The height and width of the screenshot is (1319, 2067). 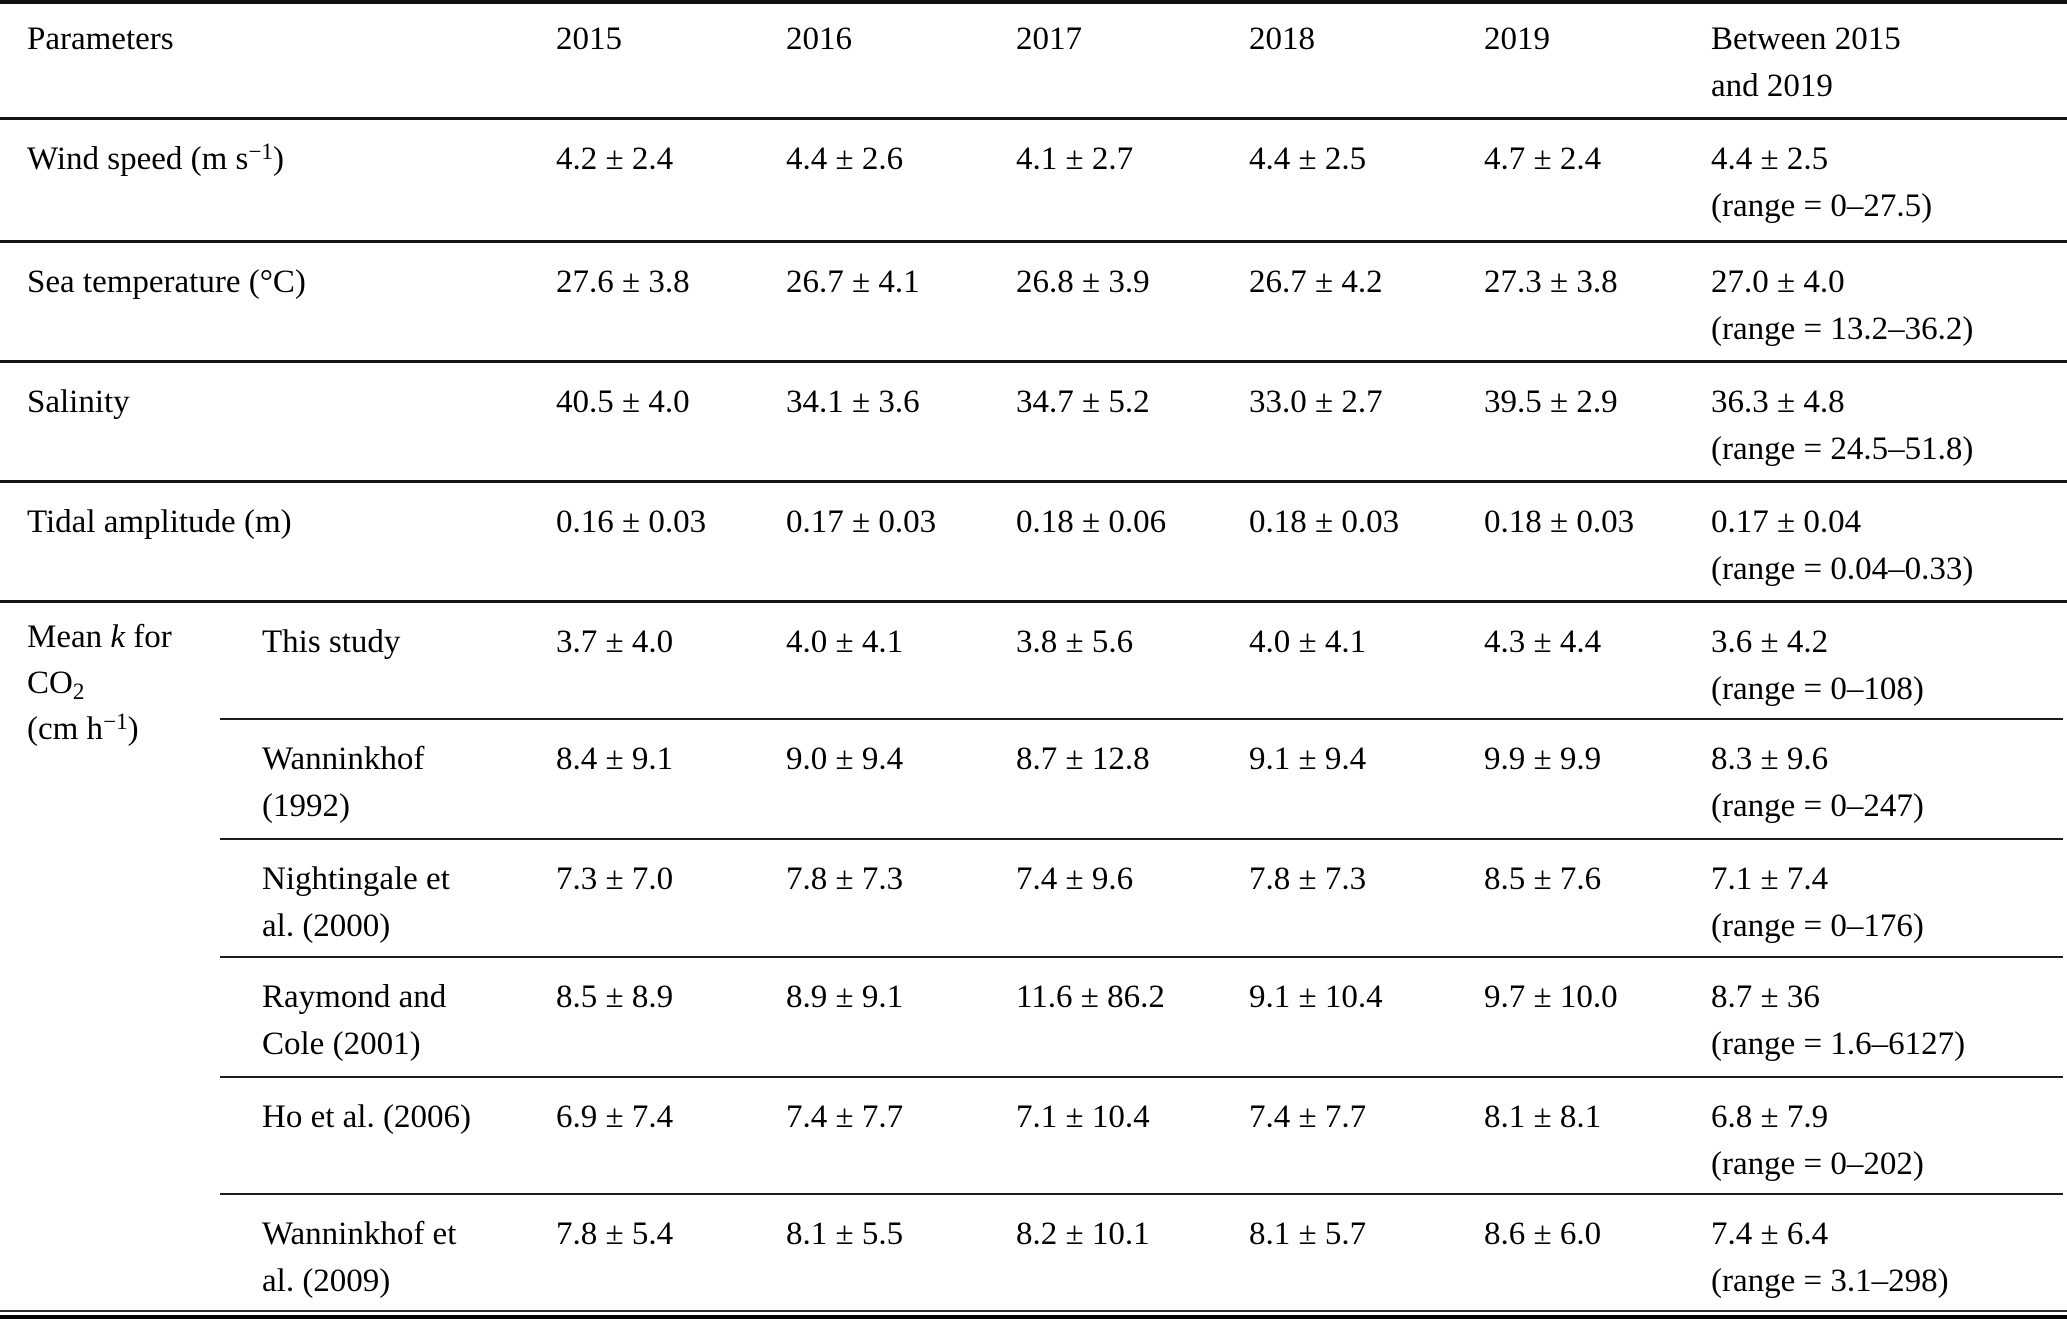 I want to click on mean-k-label-line1: Mean k for, so click(x=123, y=637).